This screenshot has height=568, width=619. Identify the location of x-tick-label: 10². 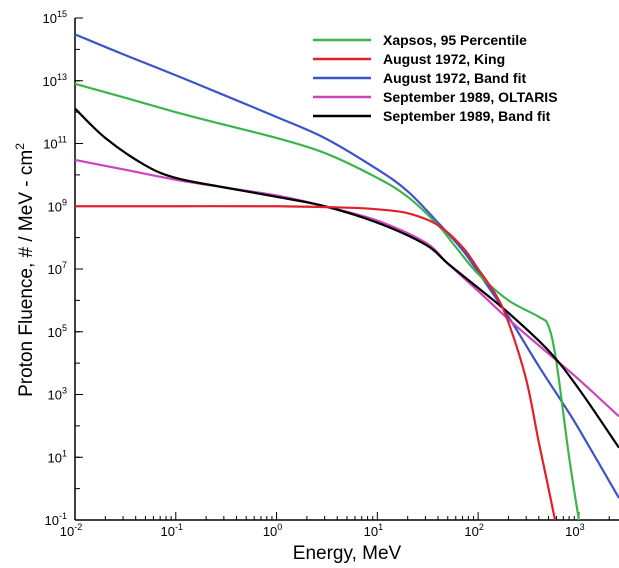
(473, 530).